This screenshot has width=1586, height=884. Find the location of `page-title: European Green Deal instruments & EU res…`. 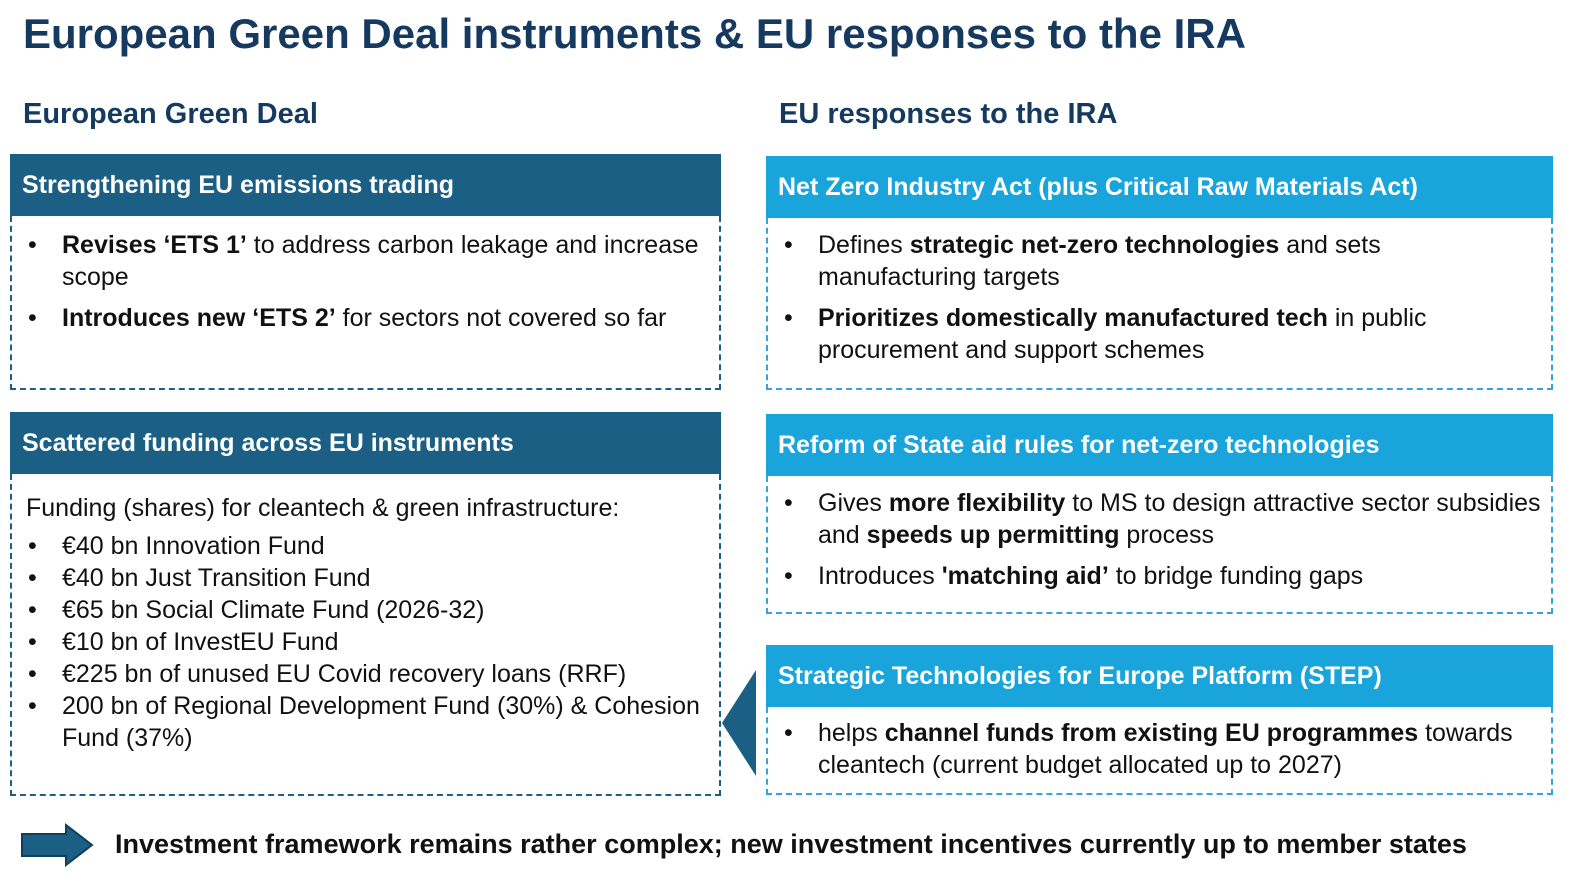

page-title: European Green Deal instruments & EU res… is located at coordinates (634, 33).